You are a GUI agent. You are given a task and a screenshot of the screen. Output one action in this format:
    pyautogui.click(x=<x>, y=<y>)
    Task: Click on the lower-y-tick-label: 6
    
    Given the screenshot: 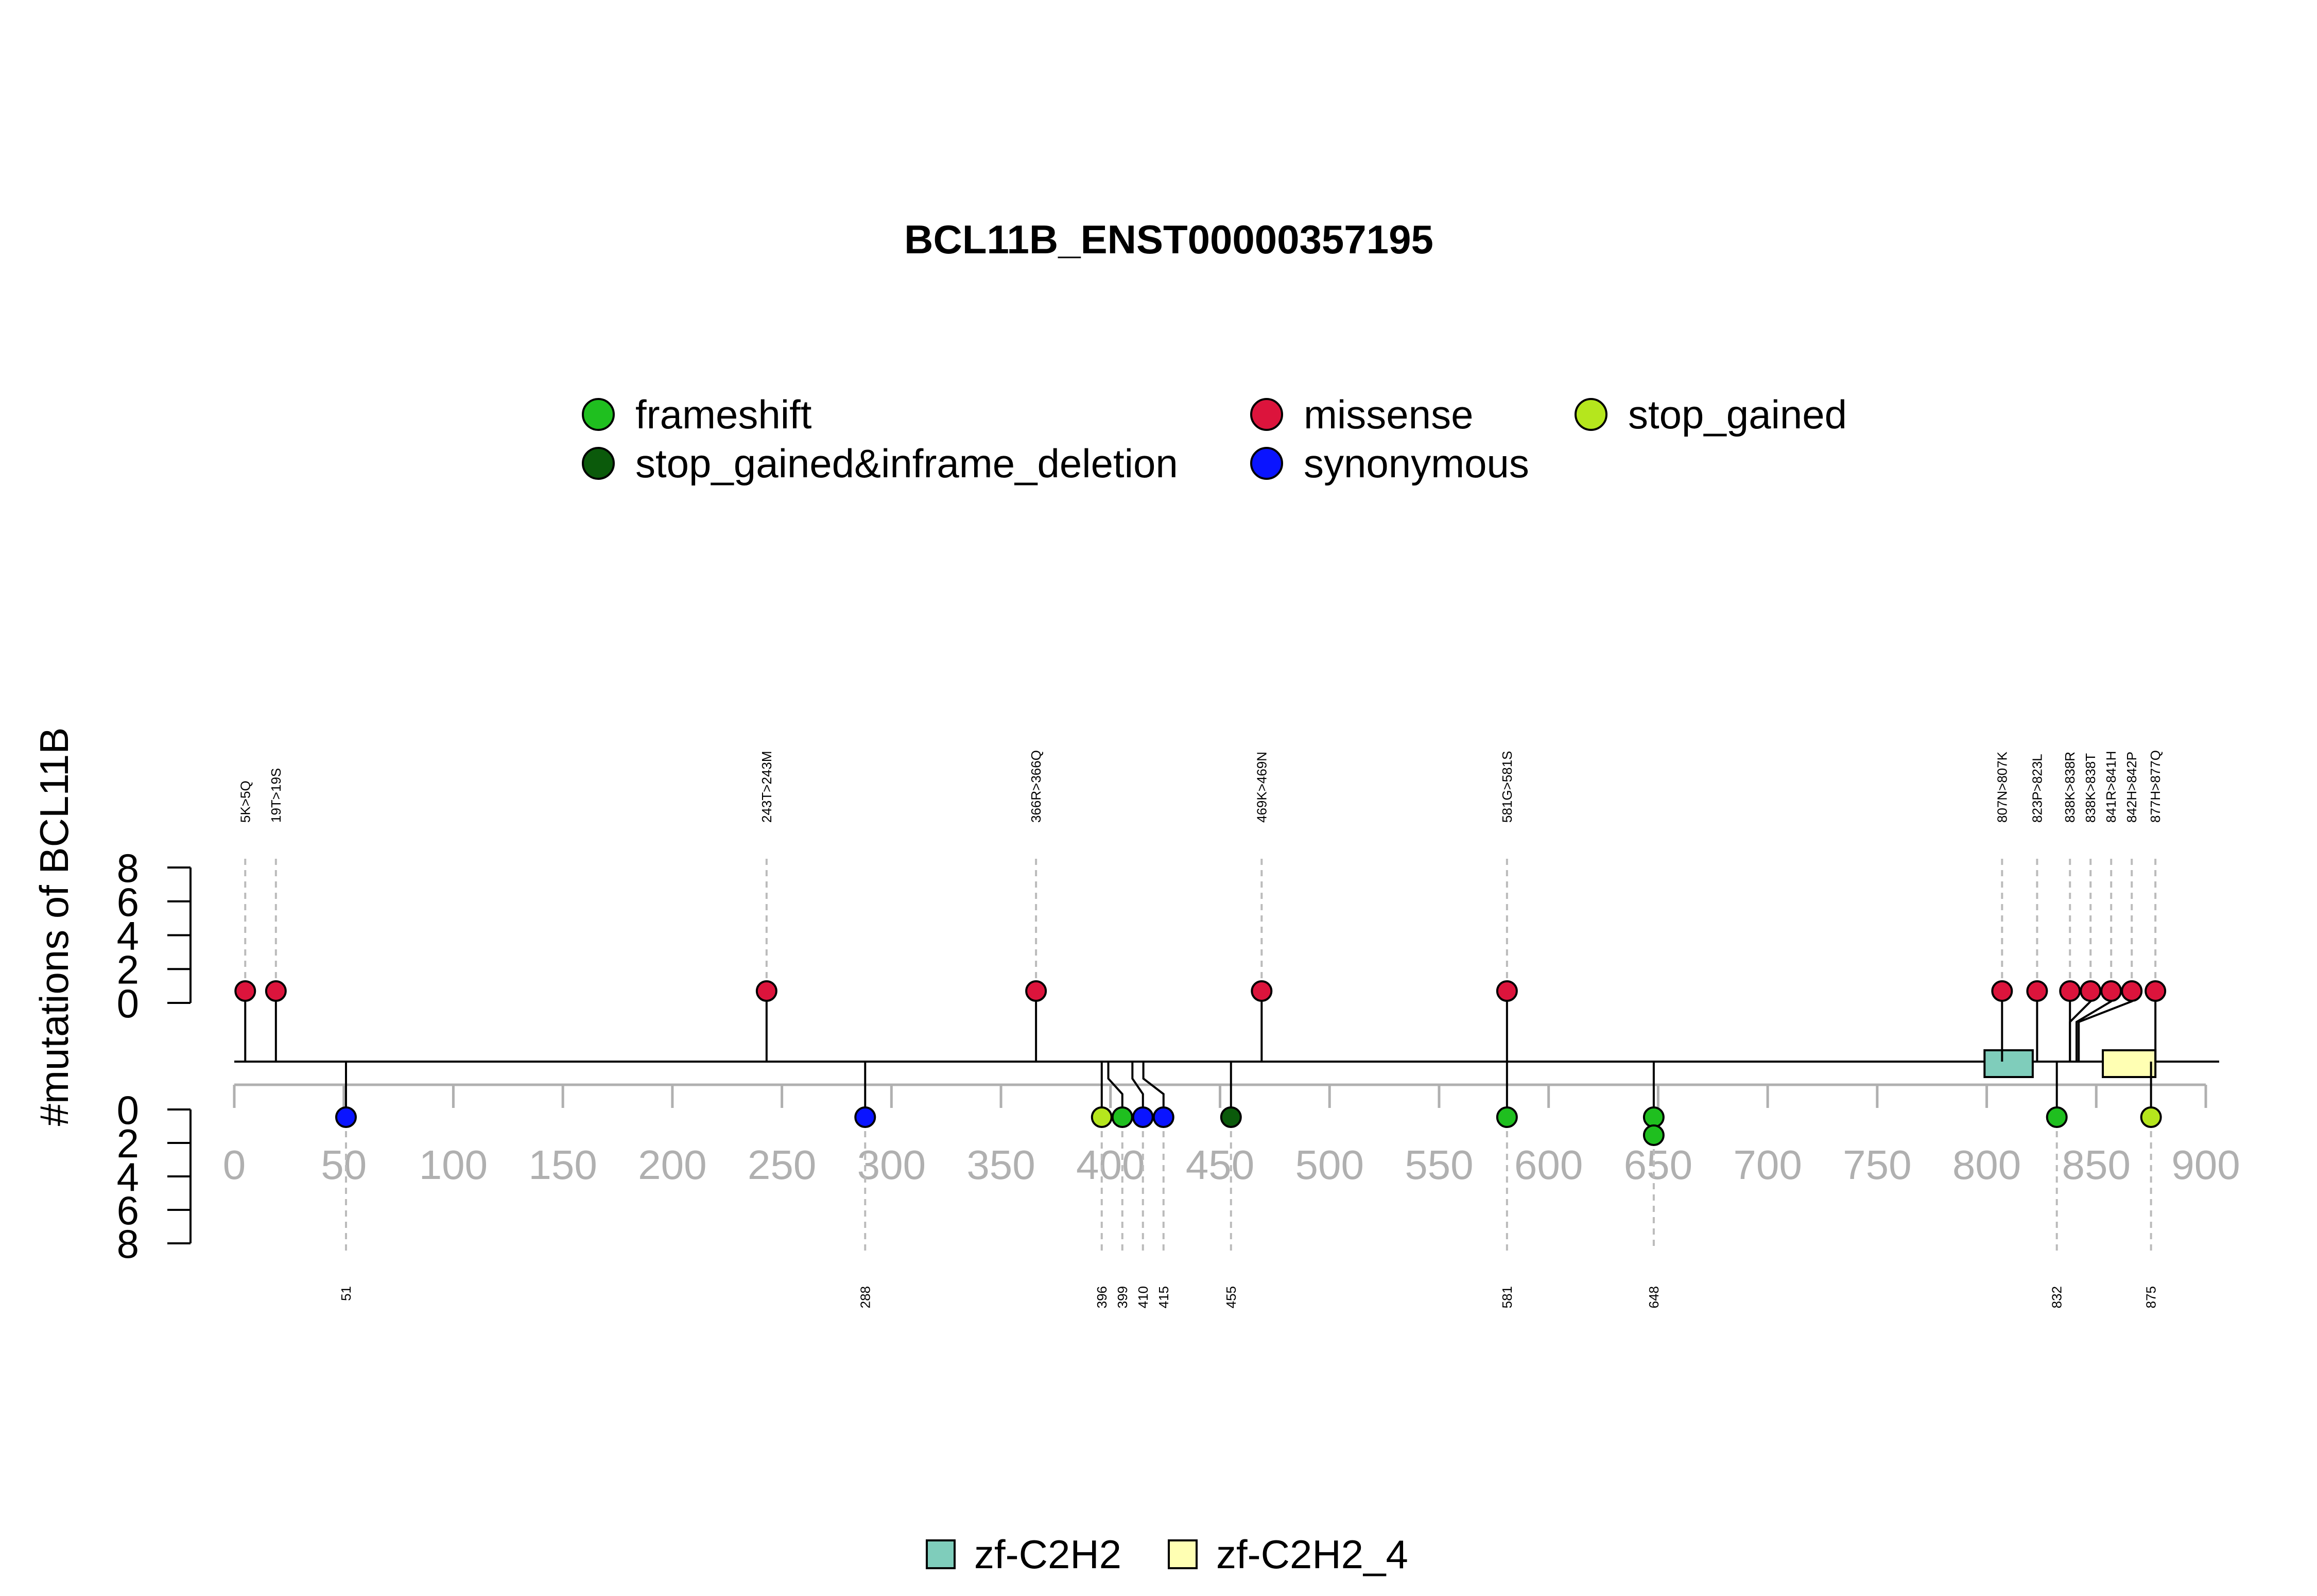 What is the action you would take?
    pyautogui.click(x=128, y=1210)
    